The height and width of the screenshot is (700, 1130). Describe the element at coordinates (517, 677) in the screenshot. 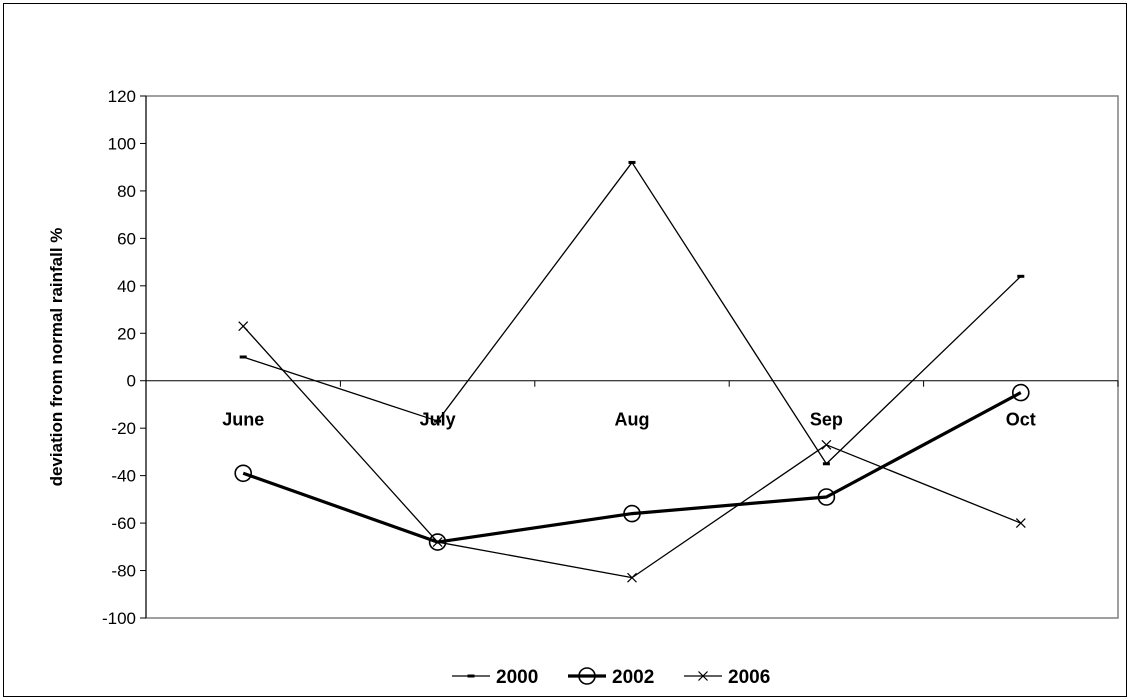

I see `legend-label: 2000` at that location.